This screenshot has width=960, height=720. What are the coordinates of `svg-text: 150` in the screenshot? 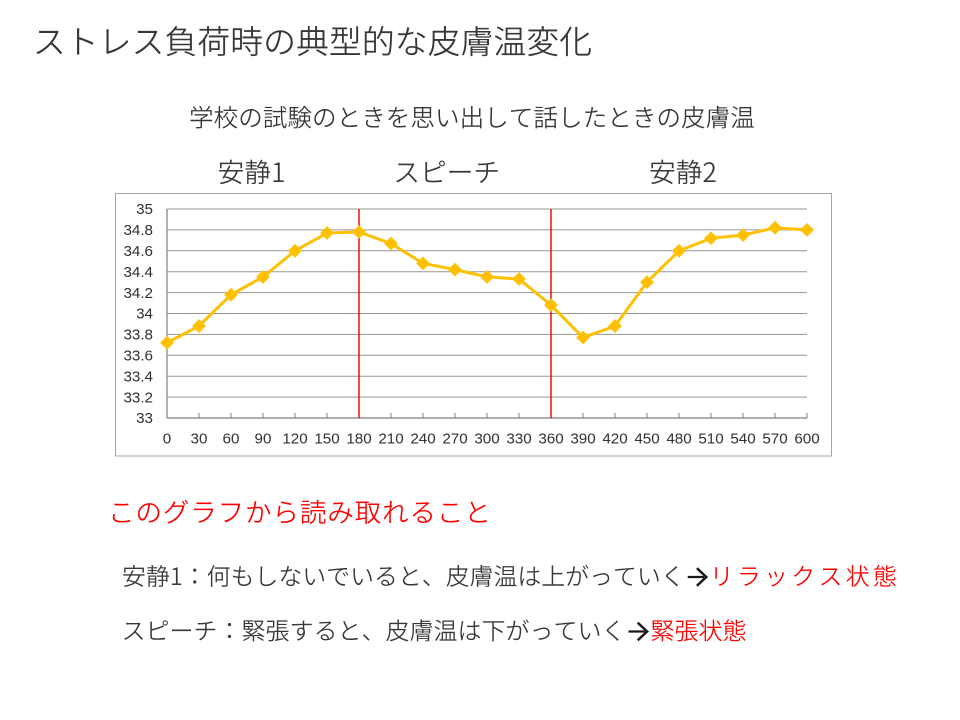 It's located at (326, 439).